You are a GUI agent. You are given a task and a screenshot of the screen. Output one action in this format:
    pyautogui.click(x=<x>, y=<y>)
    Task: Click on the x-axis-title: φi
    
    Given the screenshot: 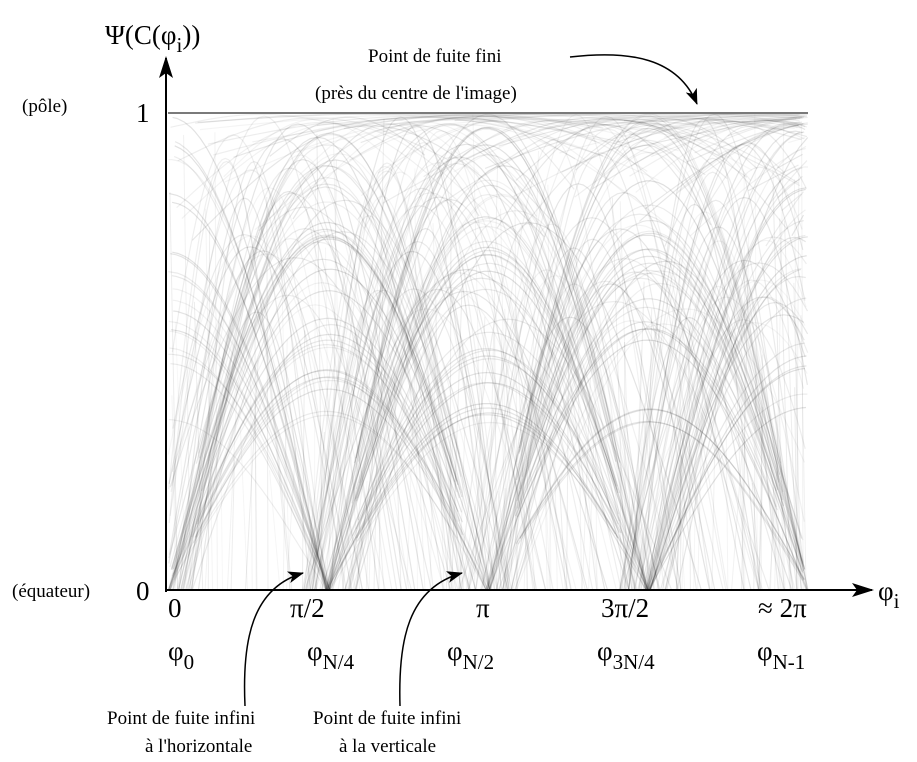 What is the action you would take?
    pyautogui.click(x=889, y=594)
    